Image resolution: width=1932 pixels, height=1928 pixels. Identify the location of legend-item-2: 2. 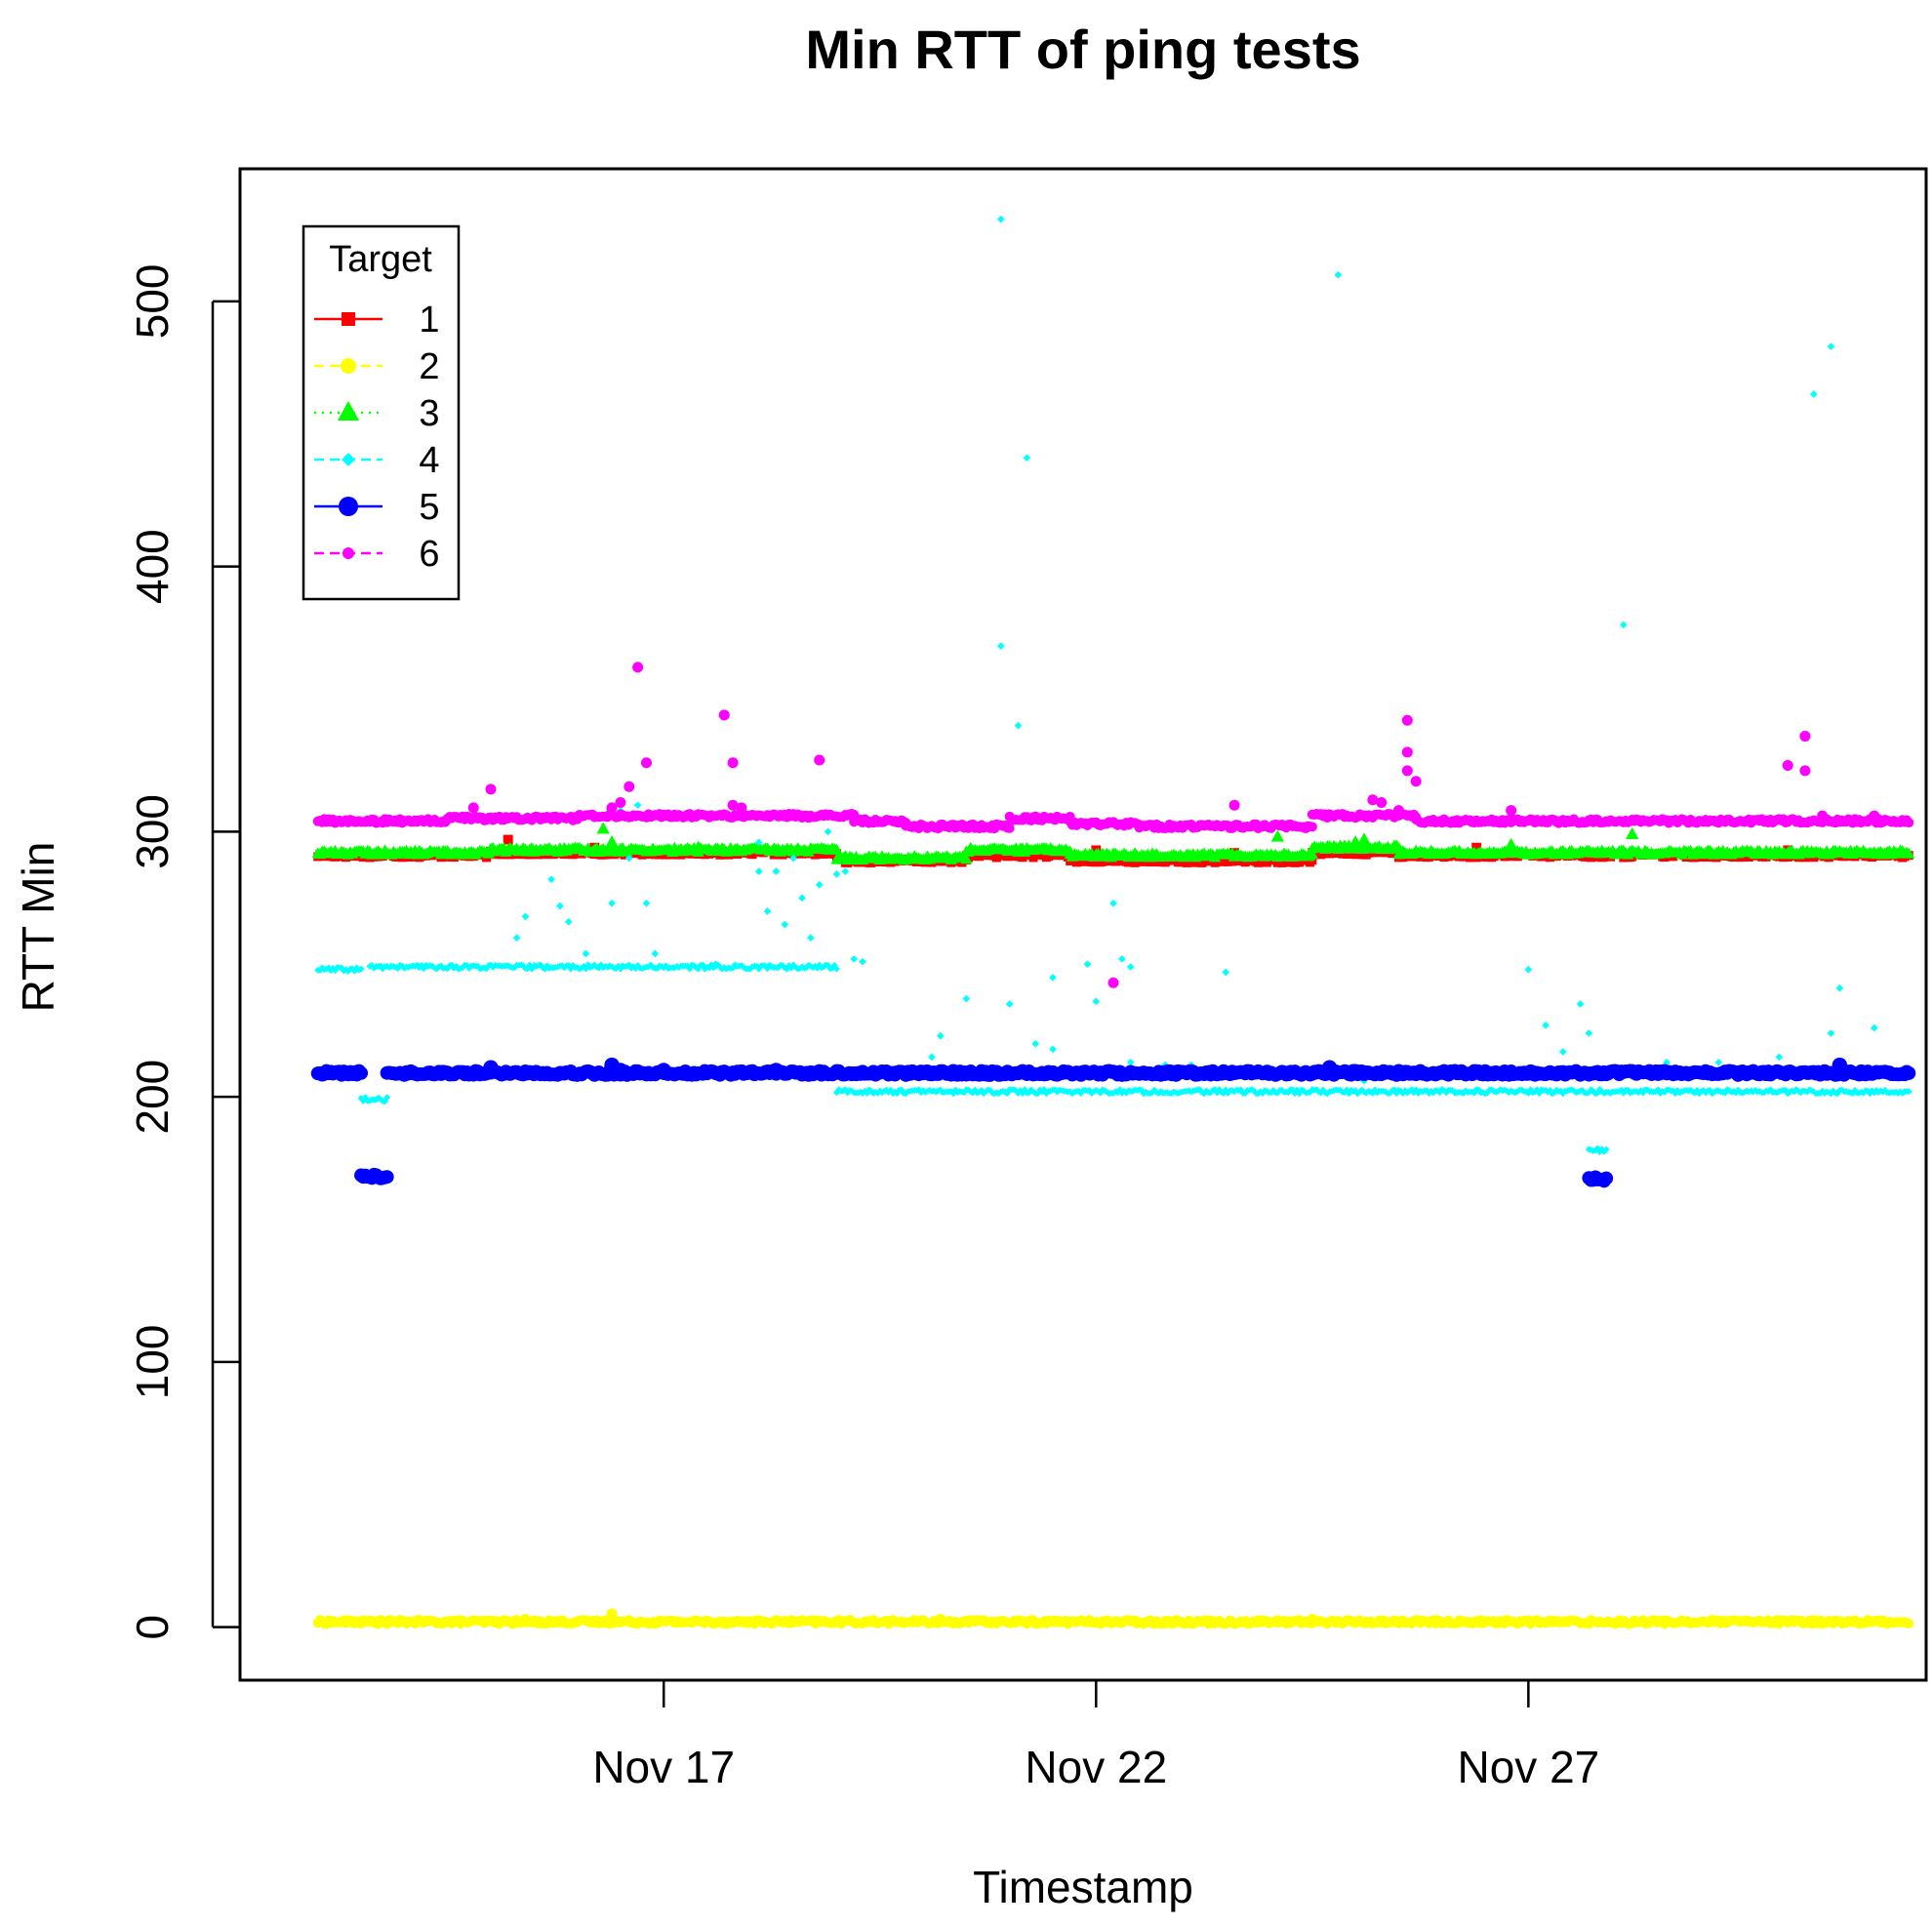
(377, 366).